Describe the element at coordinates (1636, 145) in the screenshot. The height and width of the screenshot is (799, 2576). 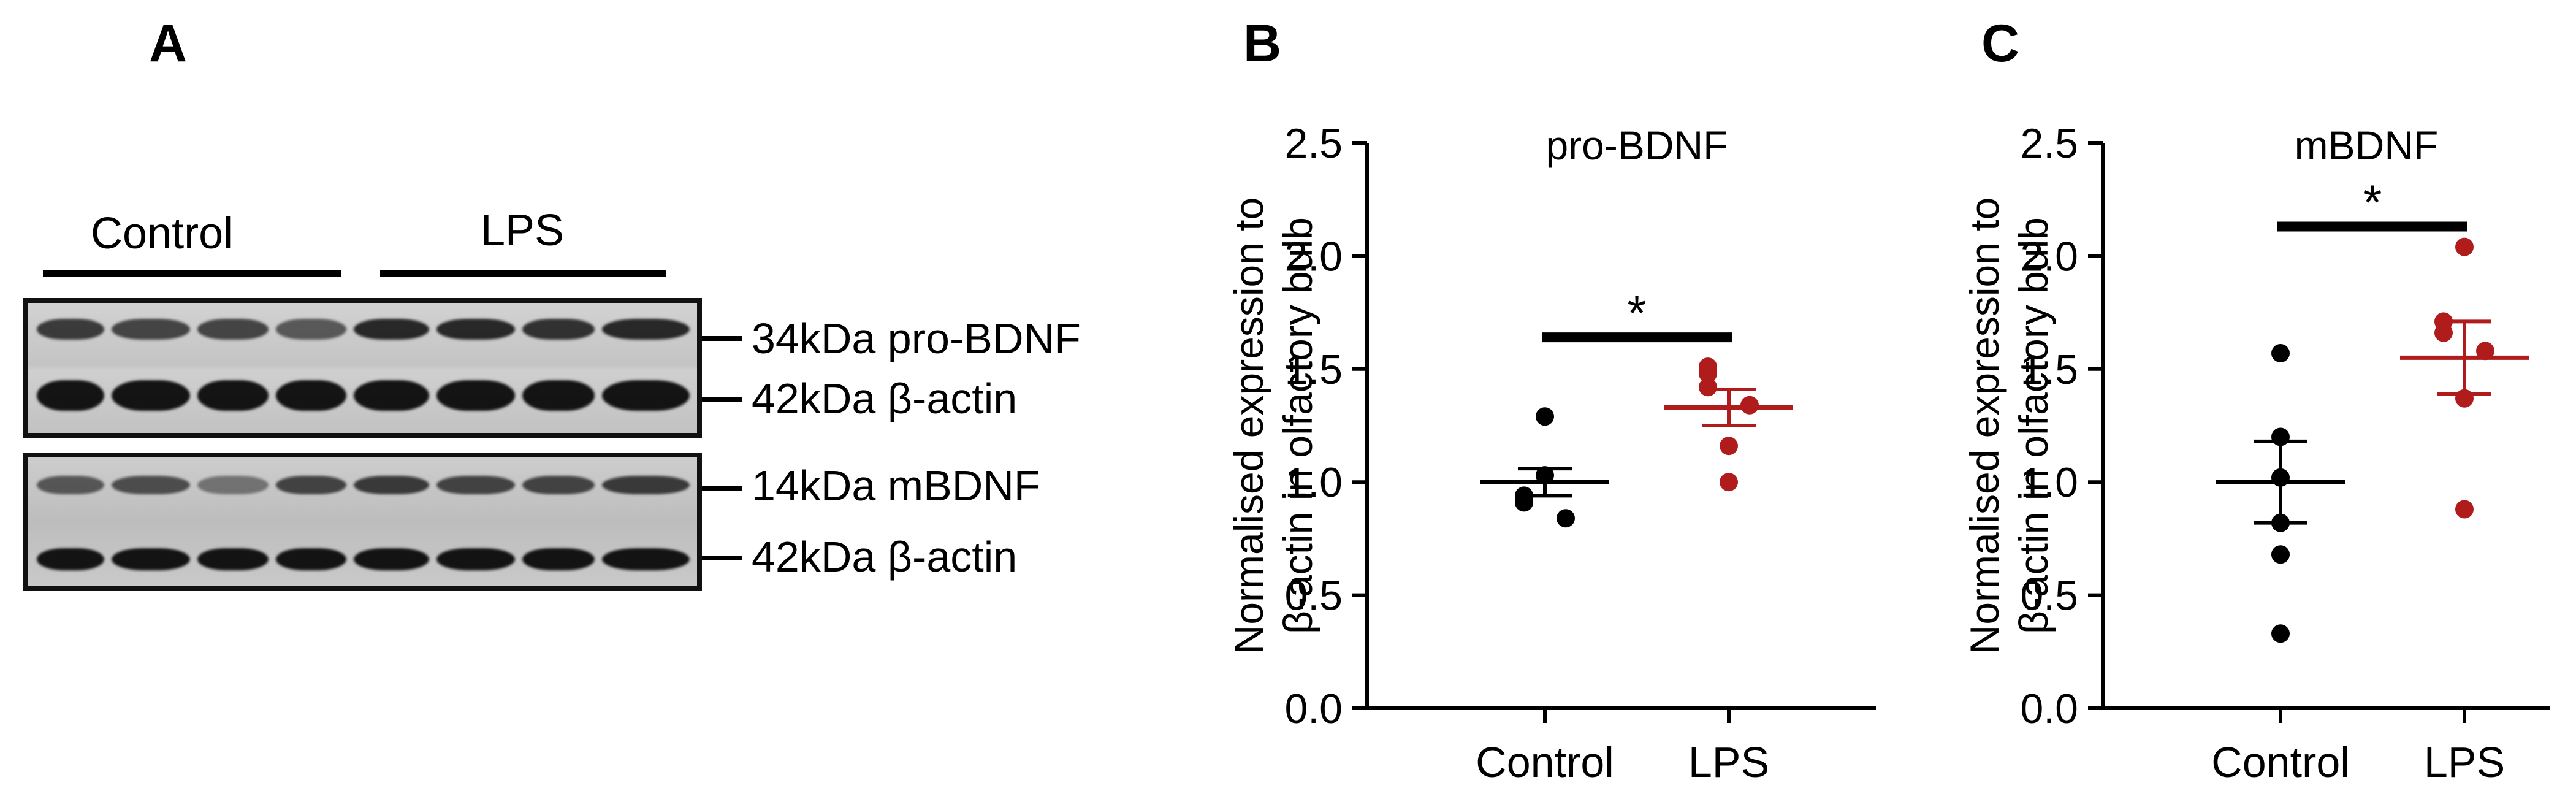
I see `chart-title: pro-BDNF` at that location.